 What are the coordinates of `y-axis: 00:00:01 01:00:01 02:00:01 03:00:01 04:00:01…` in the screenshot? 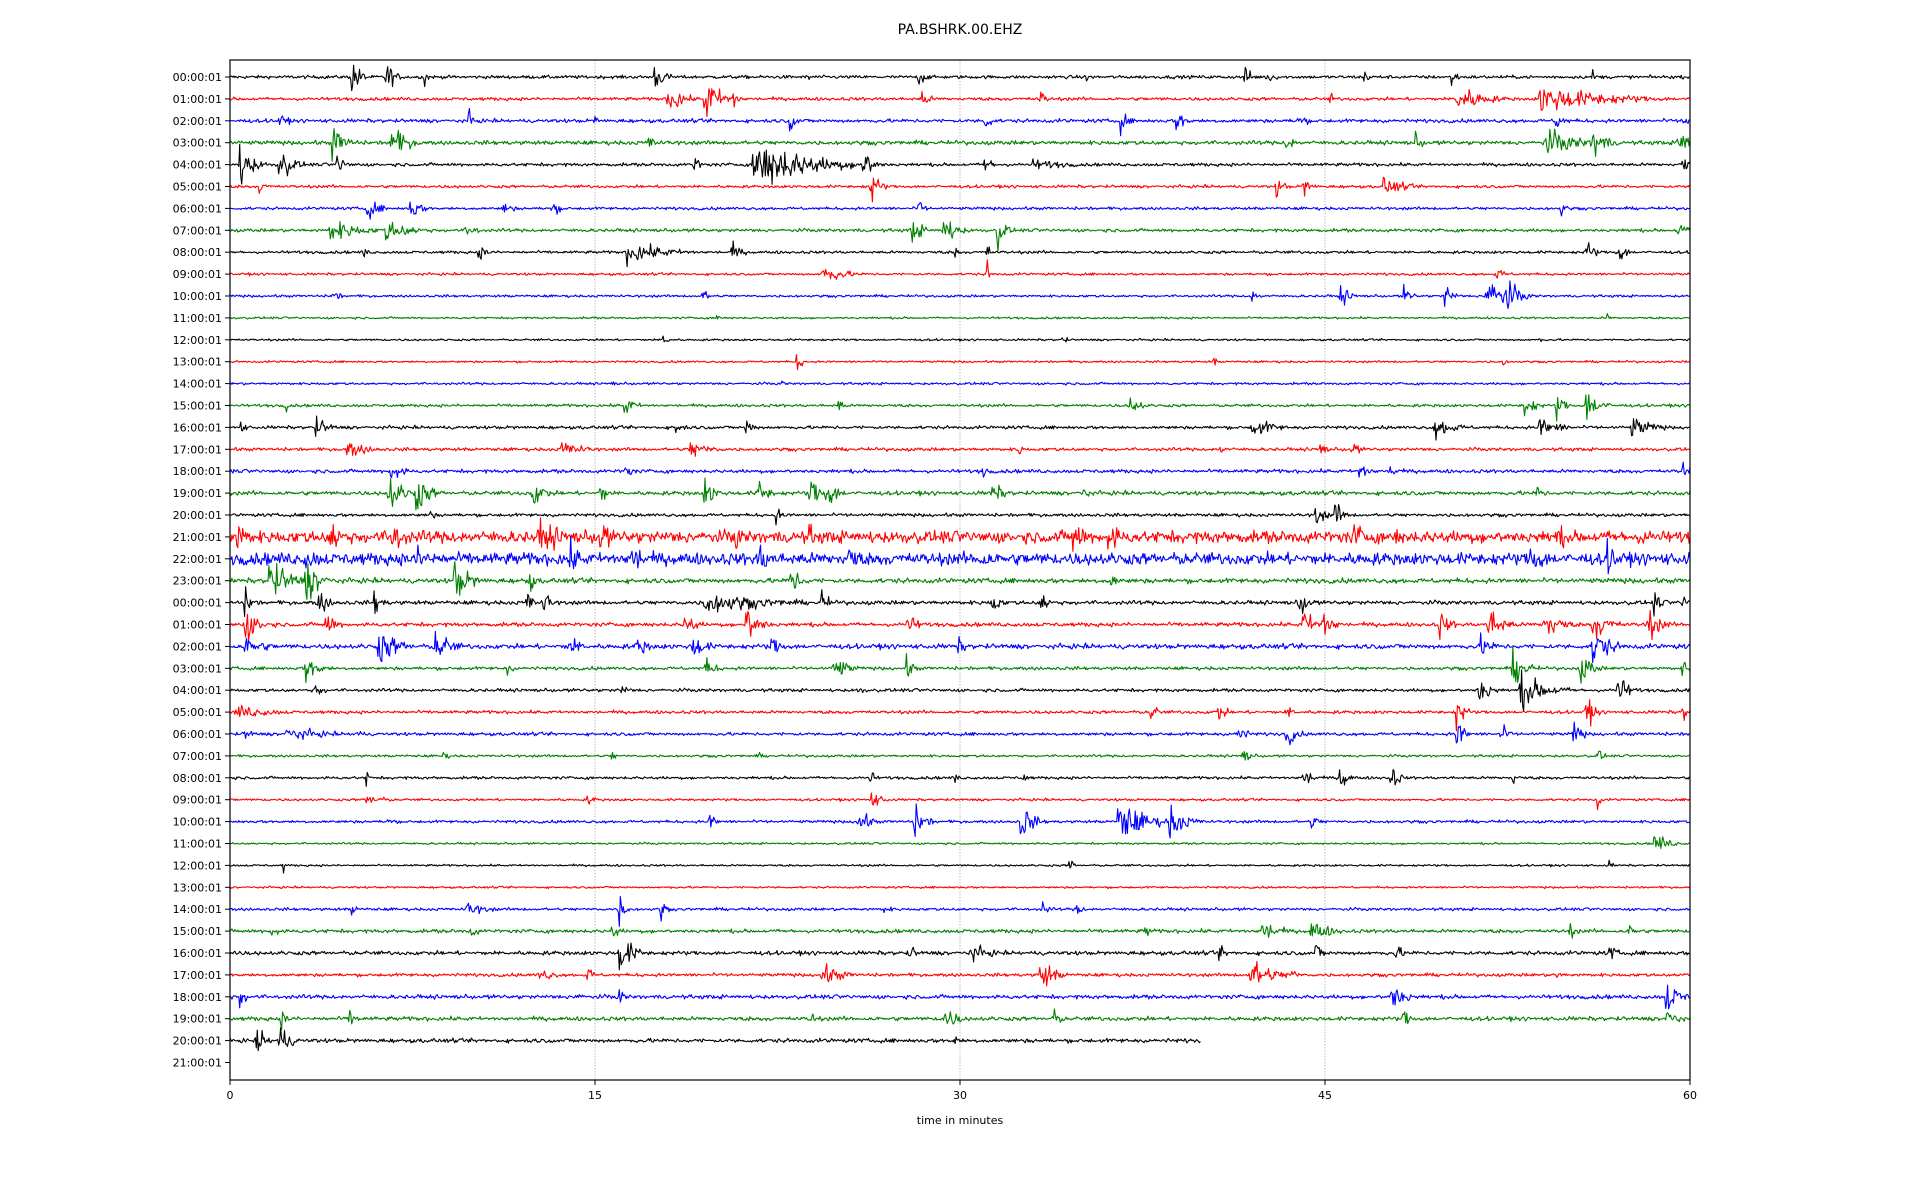 It's located at (201, 570).